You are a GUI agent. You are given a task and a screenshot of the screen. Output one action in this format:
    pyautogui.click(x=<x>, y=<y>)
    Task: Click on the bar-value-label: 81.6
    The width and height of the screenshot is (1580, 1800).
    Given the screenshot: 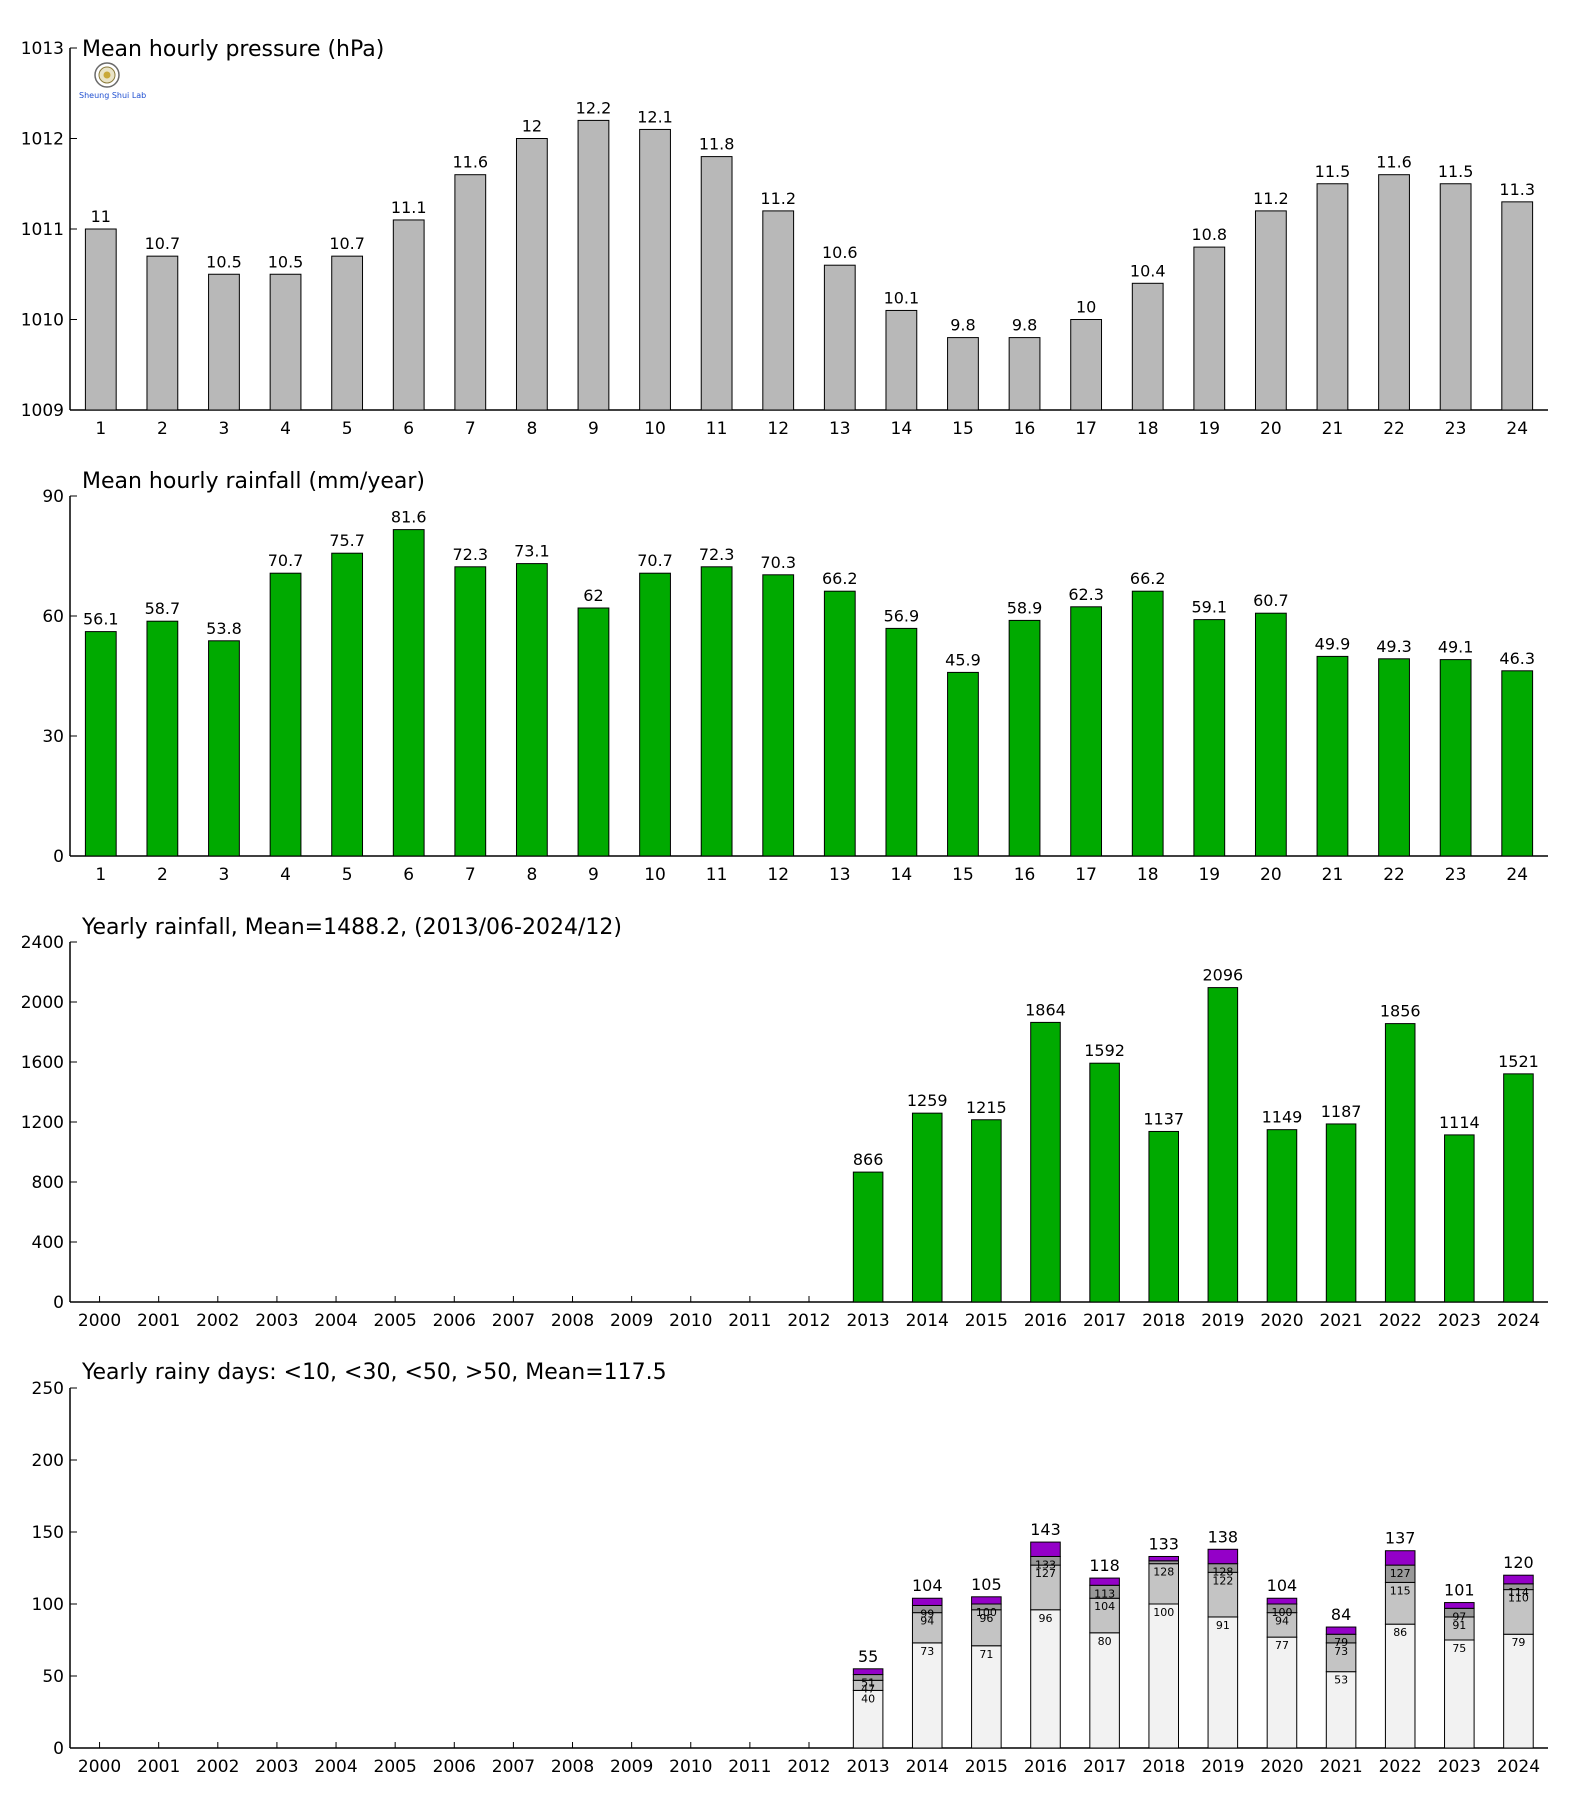 What is the action you would take?
    pyautogui.click(x=409, y=517)
    